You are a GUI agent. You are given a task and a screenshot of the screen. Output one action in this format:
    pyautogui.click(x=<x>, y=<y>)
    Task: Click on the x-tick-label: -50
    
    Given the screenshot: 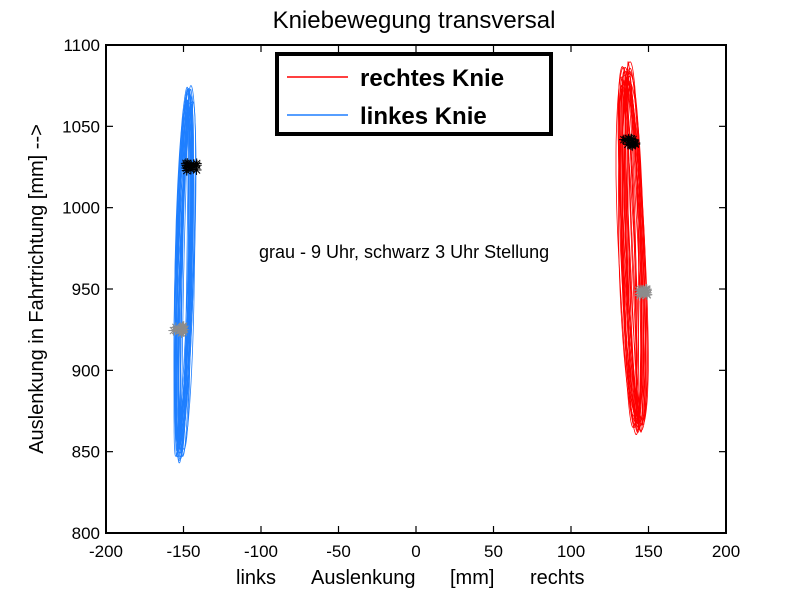 What is the action you would take?
    pyautogui.click(x=338, y=551)
    